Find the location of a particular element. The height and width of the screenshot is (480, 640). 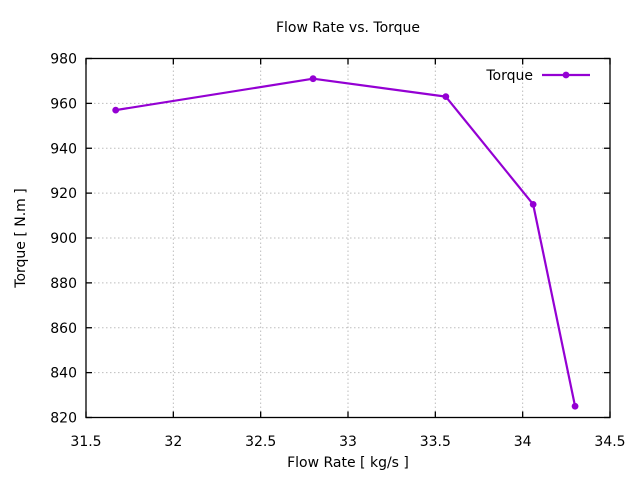

x-tick-label: 34.5 is located at coordinates (609, 442).